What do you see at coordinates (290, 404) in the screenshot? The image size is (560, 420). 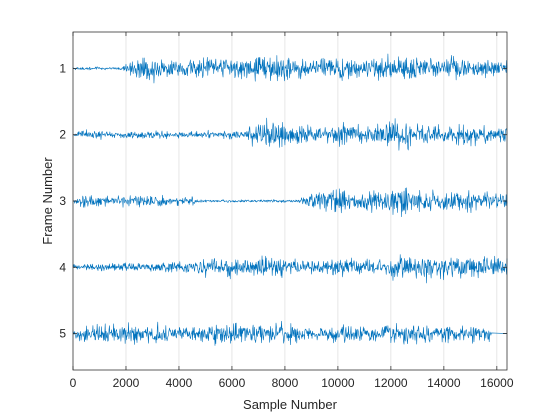 I see `x-axis-title: Sample Number` at bounding box center [290, 404].